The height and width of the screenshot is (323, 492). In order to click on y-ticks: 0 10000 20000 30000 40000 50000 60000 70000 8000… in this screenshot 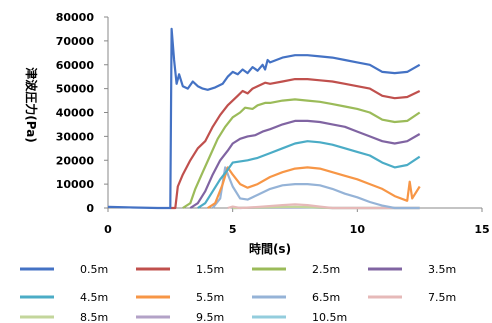, I will do `click(82, 113)`.